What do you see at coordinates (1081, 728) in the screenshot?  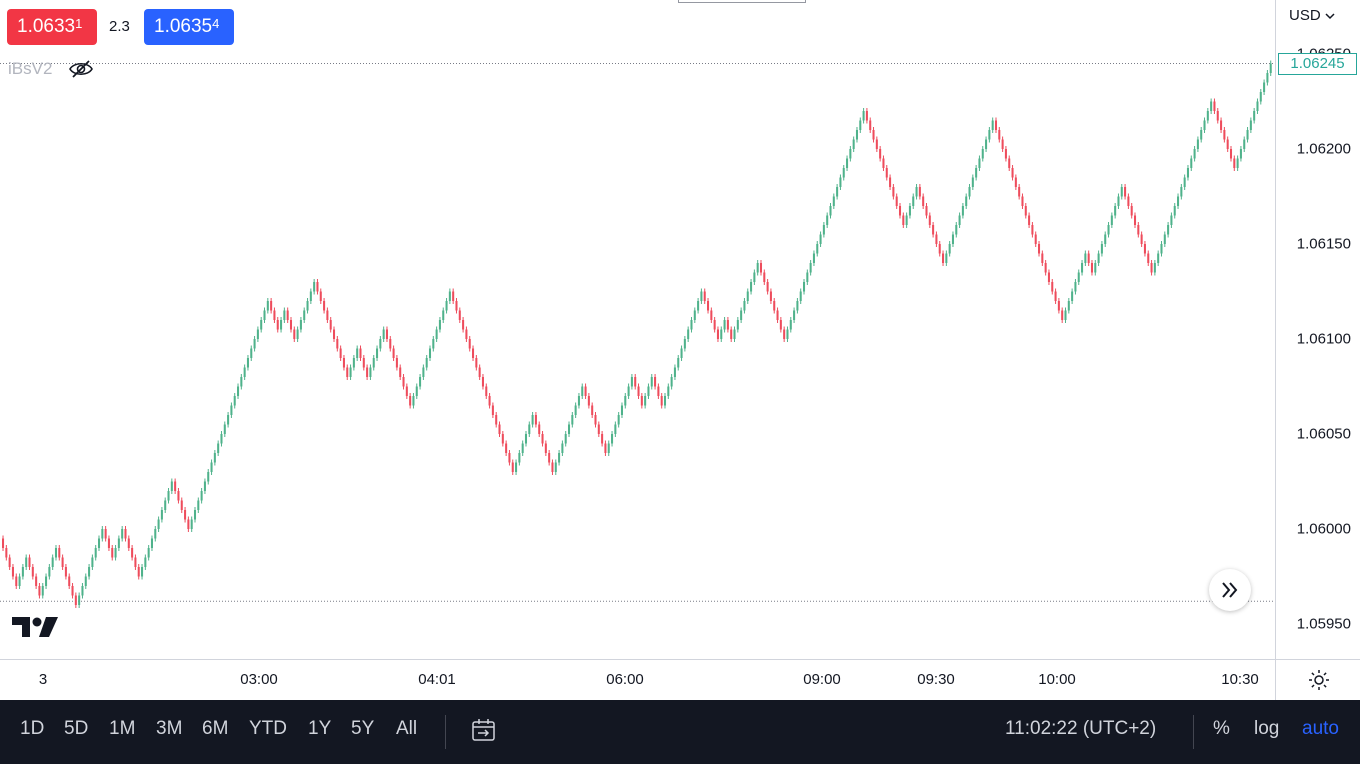 I see `clock-timezone: 11:02:22 (UTC+2)` at bounding box center [1081, 728].